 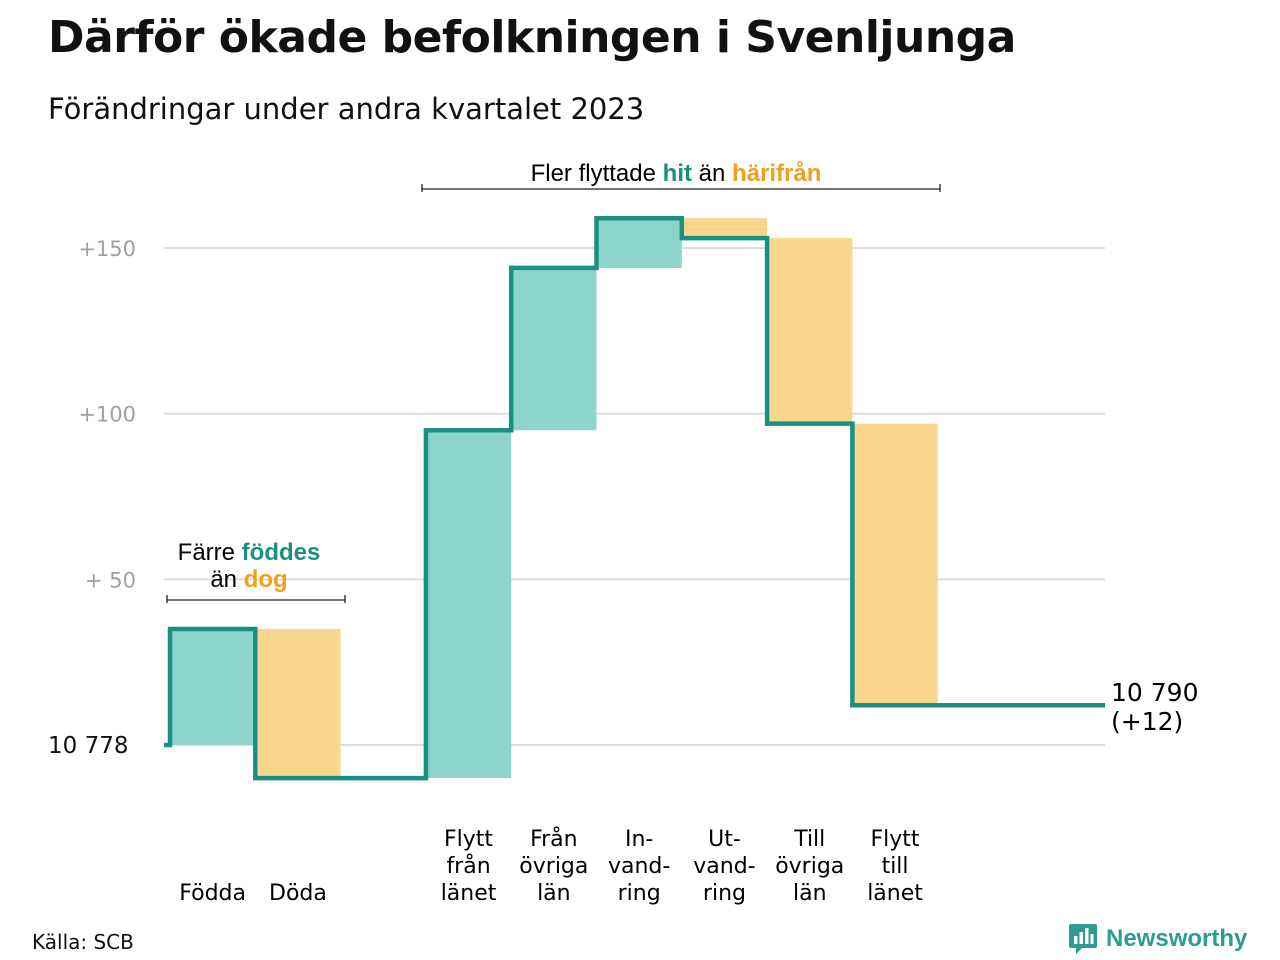 I want to click on move-annotation-in-word: hit, so click(x=677, y=173).